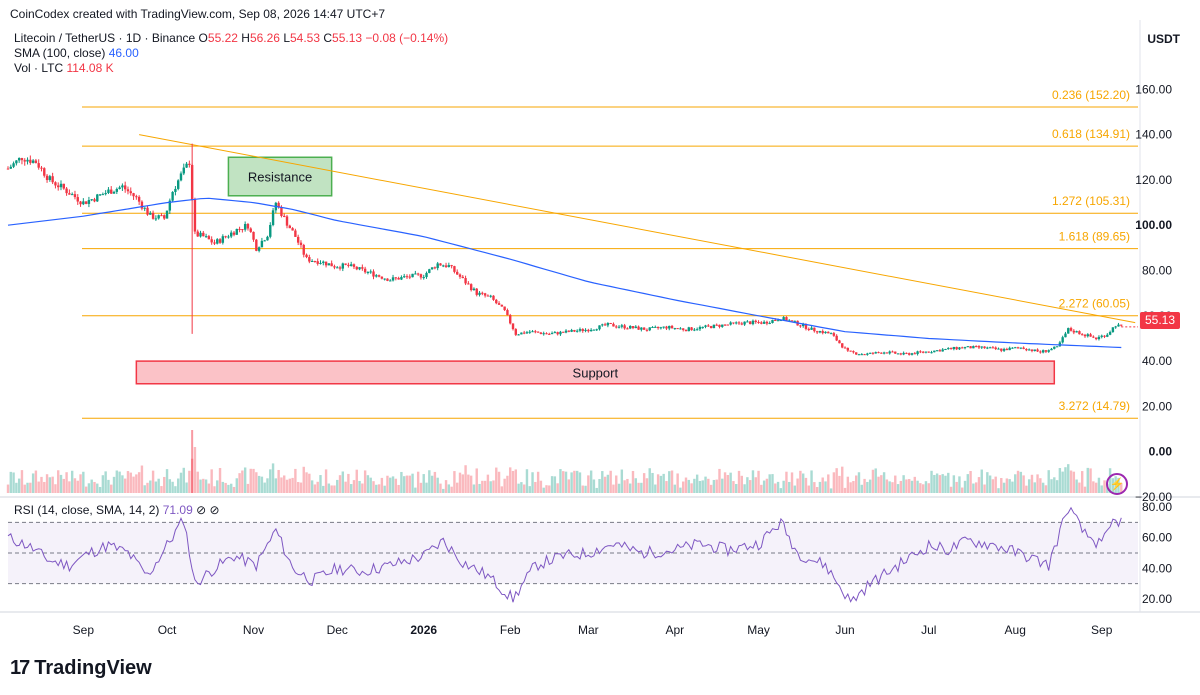  I want to click on tradingview-logo: 17 TradingView, so click(81, 668).